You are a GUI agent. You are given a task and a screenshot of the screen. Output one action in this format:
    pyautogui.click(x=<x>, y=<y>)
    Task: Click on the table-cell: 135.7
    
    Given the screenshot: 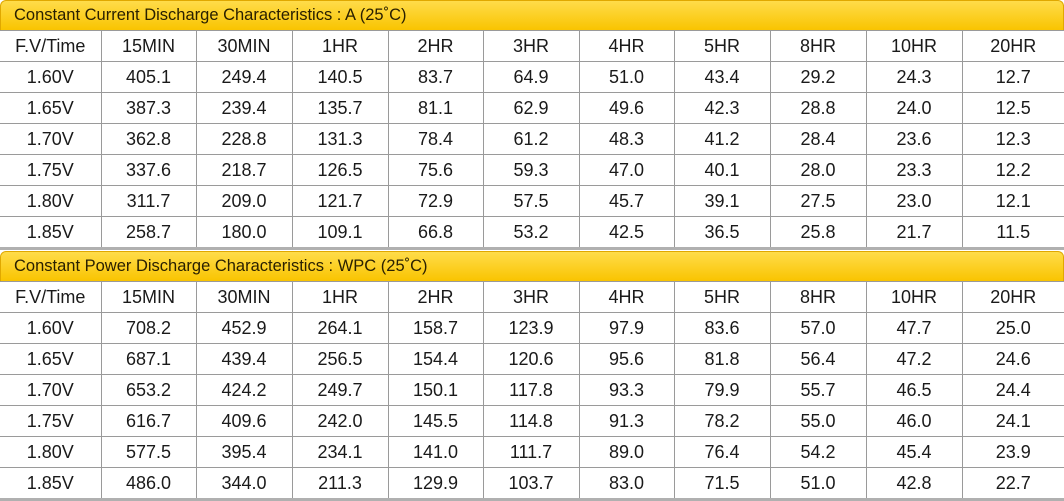 What is the action you would take?
    pyautogui.click(x=340, y=108)
    